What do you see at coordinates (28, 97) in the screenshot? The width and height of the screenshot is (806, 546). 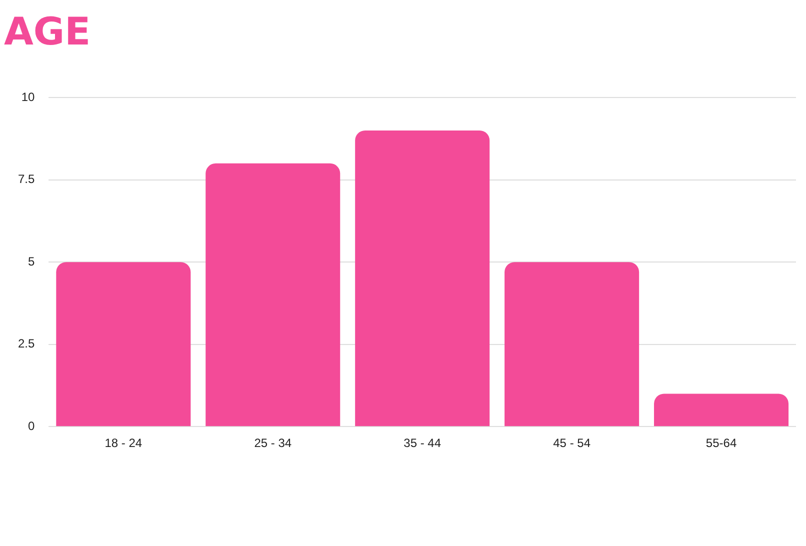 I see `y-tick-label: 10` at bounding box center [28, 97].